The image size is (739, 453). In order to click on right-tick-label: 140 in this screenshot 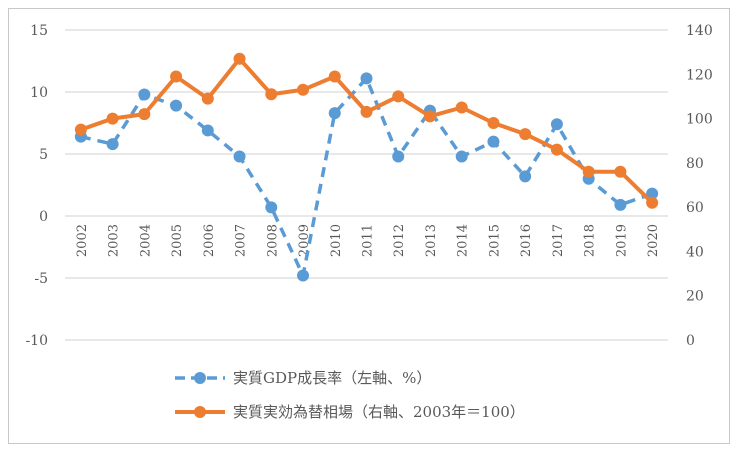, I will do `click(699, 31)`.